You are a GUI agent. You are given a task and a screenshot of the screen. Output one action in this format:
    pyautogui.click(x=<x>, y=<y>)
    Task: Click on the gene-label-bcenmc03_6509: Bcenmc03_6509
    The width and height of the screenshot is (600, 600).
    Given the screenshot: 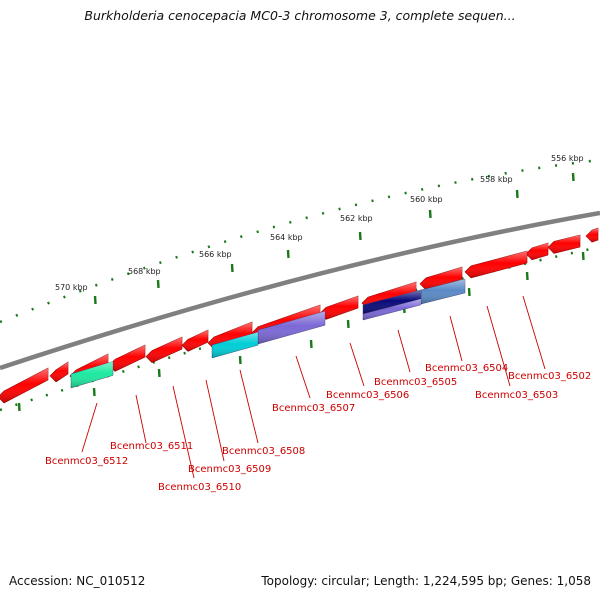 What is the action you would take?
    pyautogui.click(x=229, y=469)
    